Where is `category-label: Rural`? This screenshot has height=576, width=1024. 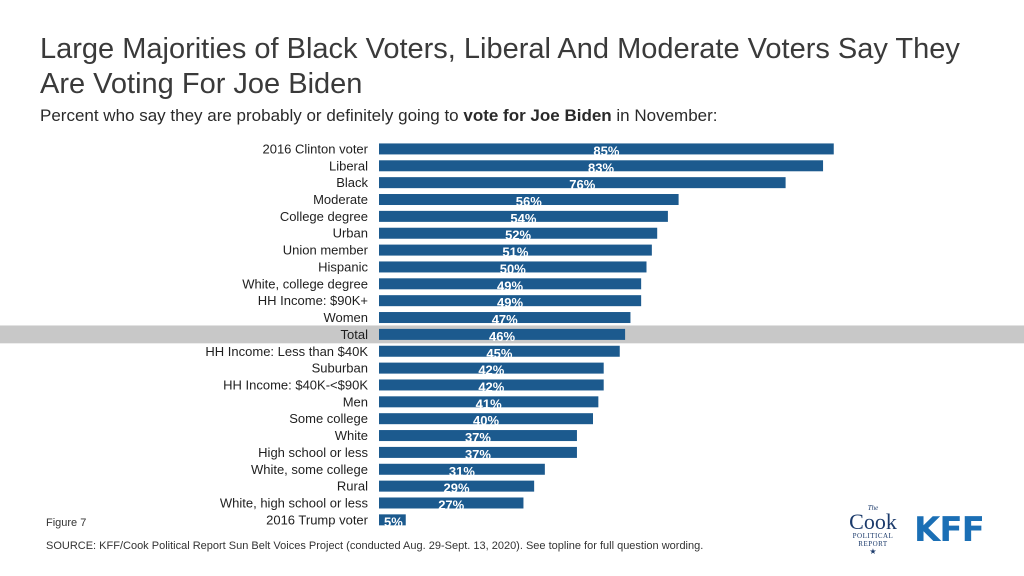
category-label: Rural is located at coordinates (352, 486).